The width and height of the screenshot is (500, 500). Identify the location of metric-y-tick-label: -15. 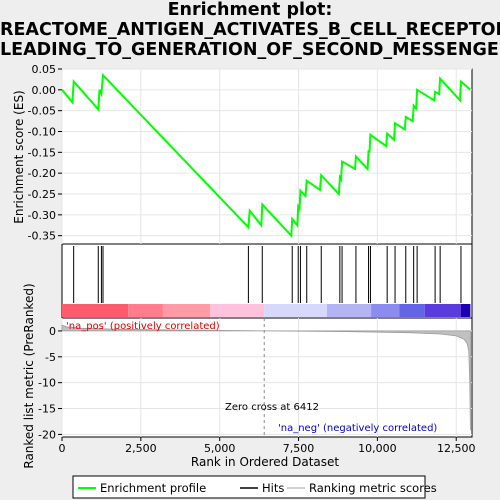
(47, 409).